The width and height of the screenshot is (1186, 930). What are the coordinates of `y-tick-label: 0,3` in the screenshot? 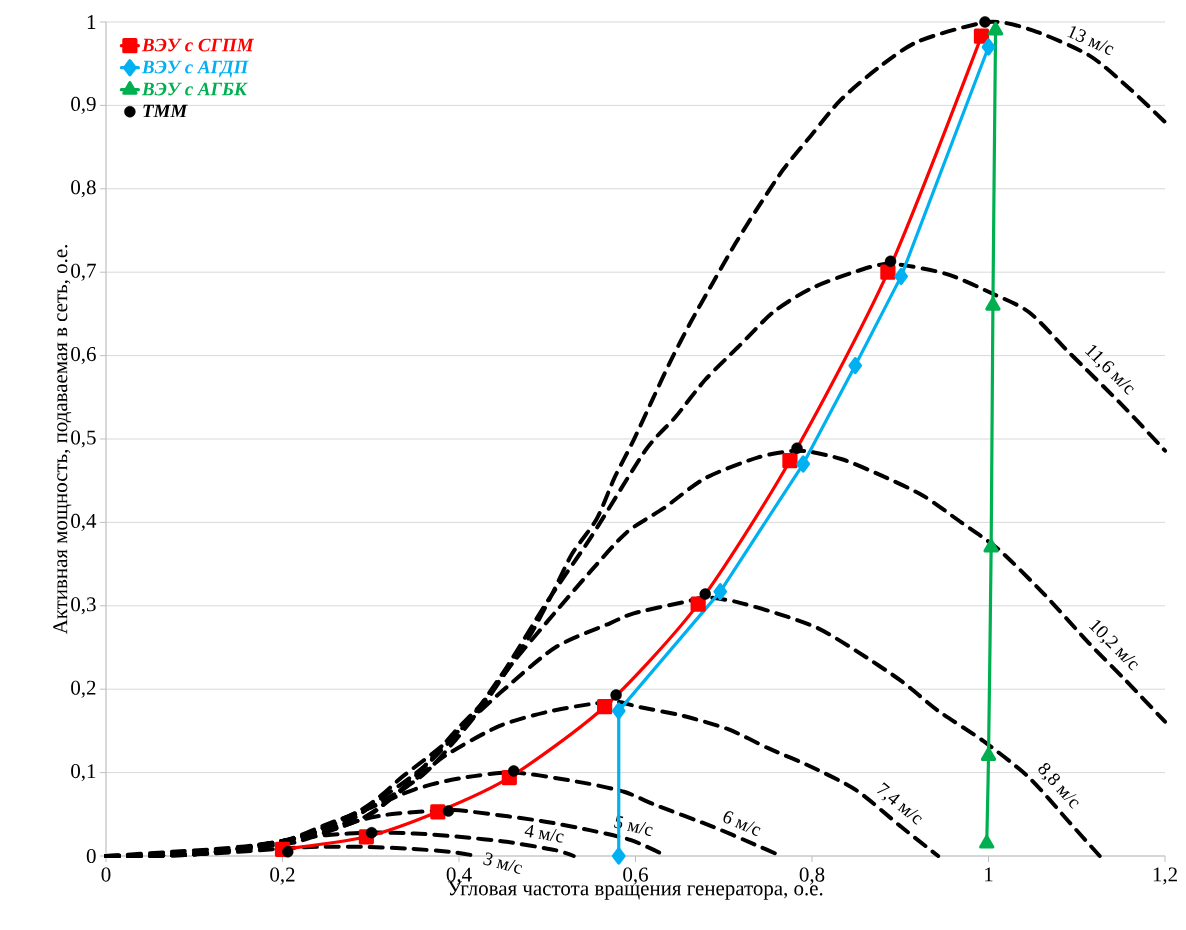 It's located at (83, 606).